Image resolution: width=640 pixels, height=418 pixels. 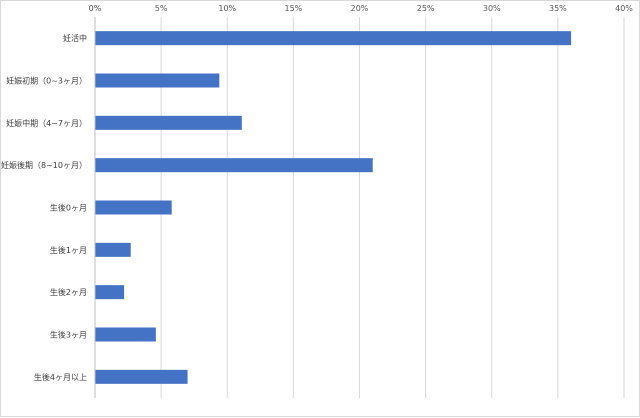 What do you see at coordinates (68, 335) in the screenshot?
I see `category-label: 生後3ヶ月` at bounding box center [68, 335].